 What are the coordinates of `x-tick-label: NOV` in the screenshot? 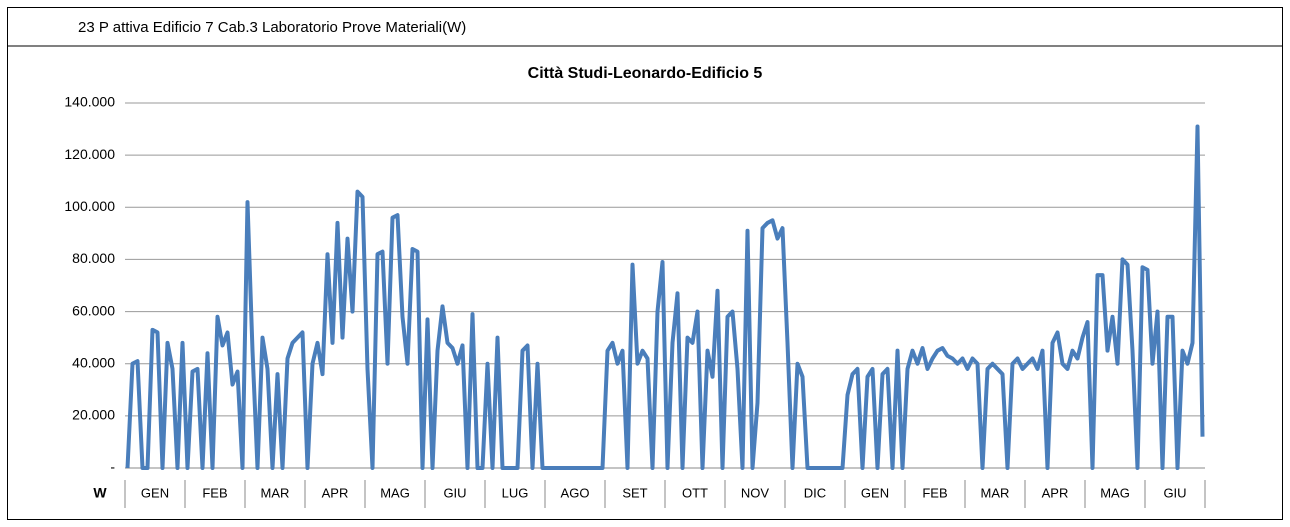 It's located at (755, 492).